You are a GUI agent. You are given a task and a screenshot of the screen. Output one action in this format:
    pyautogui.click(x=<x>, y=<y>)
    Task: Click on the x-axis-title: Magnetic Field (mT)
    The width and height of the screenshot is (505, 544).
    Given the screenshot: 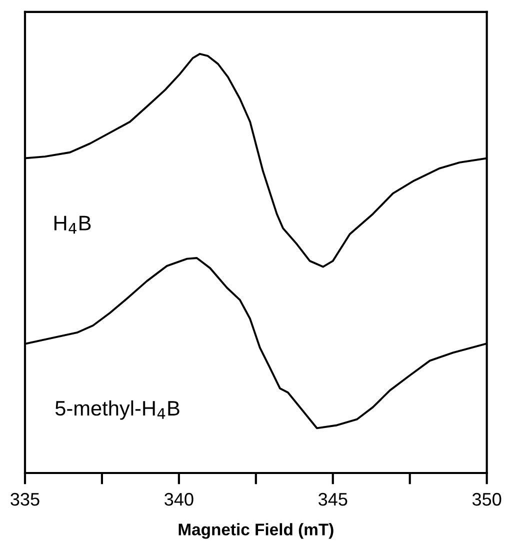 What is the action you would take?
    pyautogui.click(x=256, y=531)
    